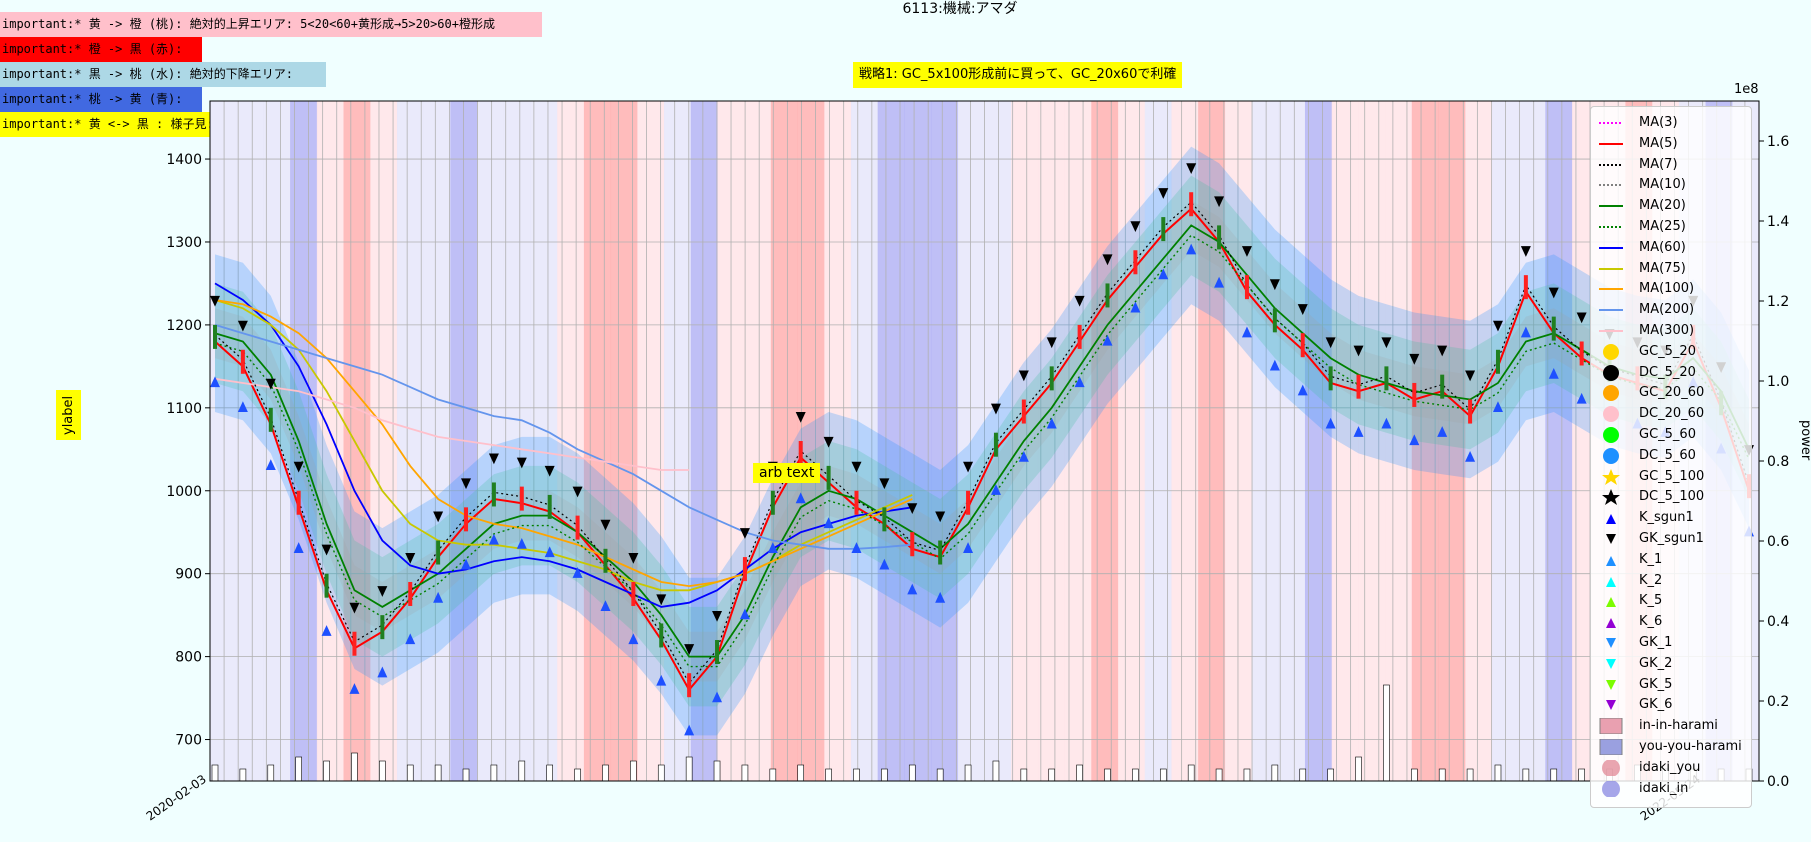 This screenshot has width=1811, height=842. What do you see at coordinates (1746, 89) in the screenshot?
I see `right-axis-exponent: 1e8` at bounding box center [1746, 89].